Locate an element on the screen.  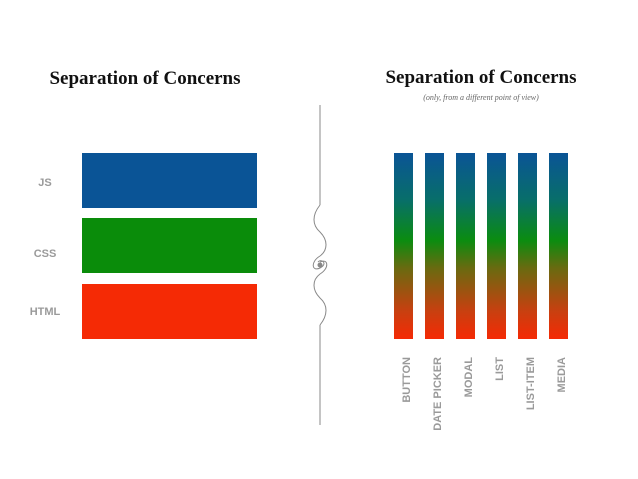
html-layer is located at coordinates (169, 311).